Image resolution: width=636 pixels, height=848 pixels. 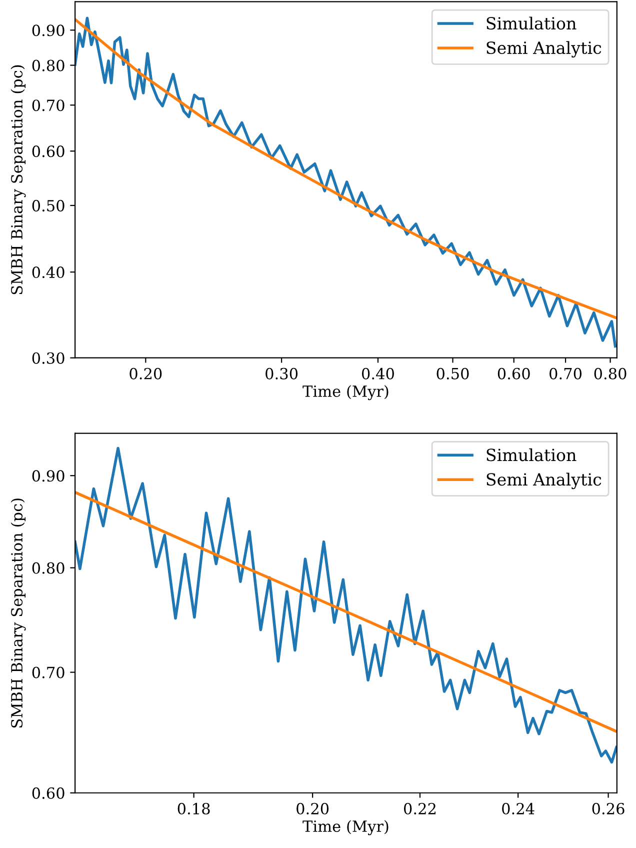 I want to click on x-tick-label: 0.30, so click(x=282, y=374).